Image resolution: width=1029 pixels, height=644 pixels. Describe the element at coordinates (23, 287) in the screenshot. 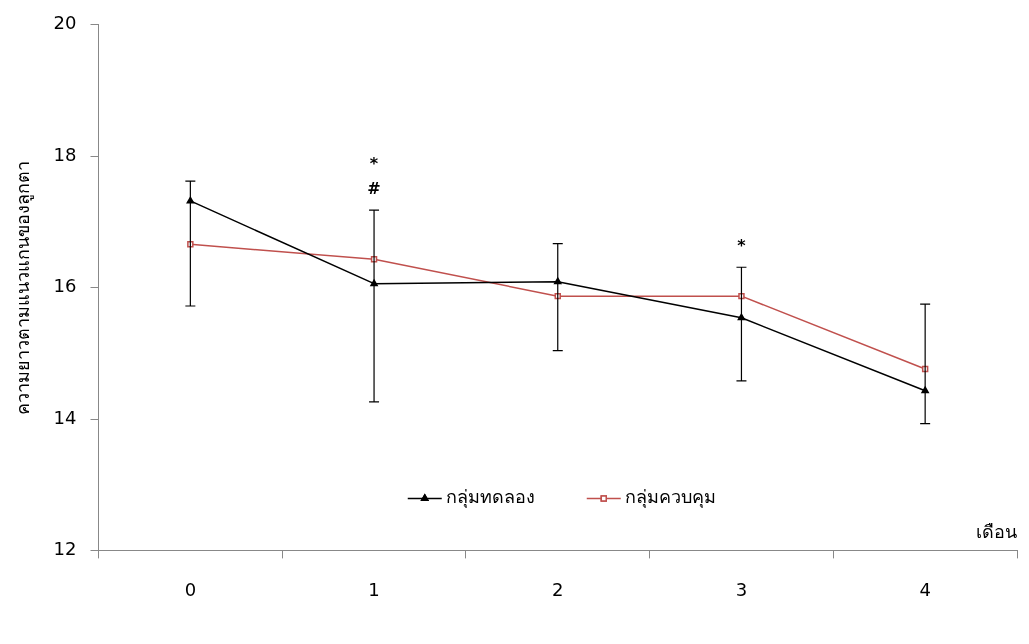

I see `y-axis-title: ความยาวตามแนวแกนของลูกตา` at that location.